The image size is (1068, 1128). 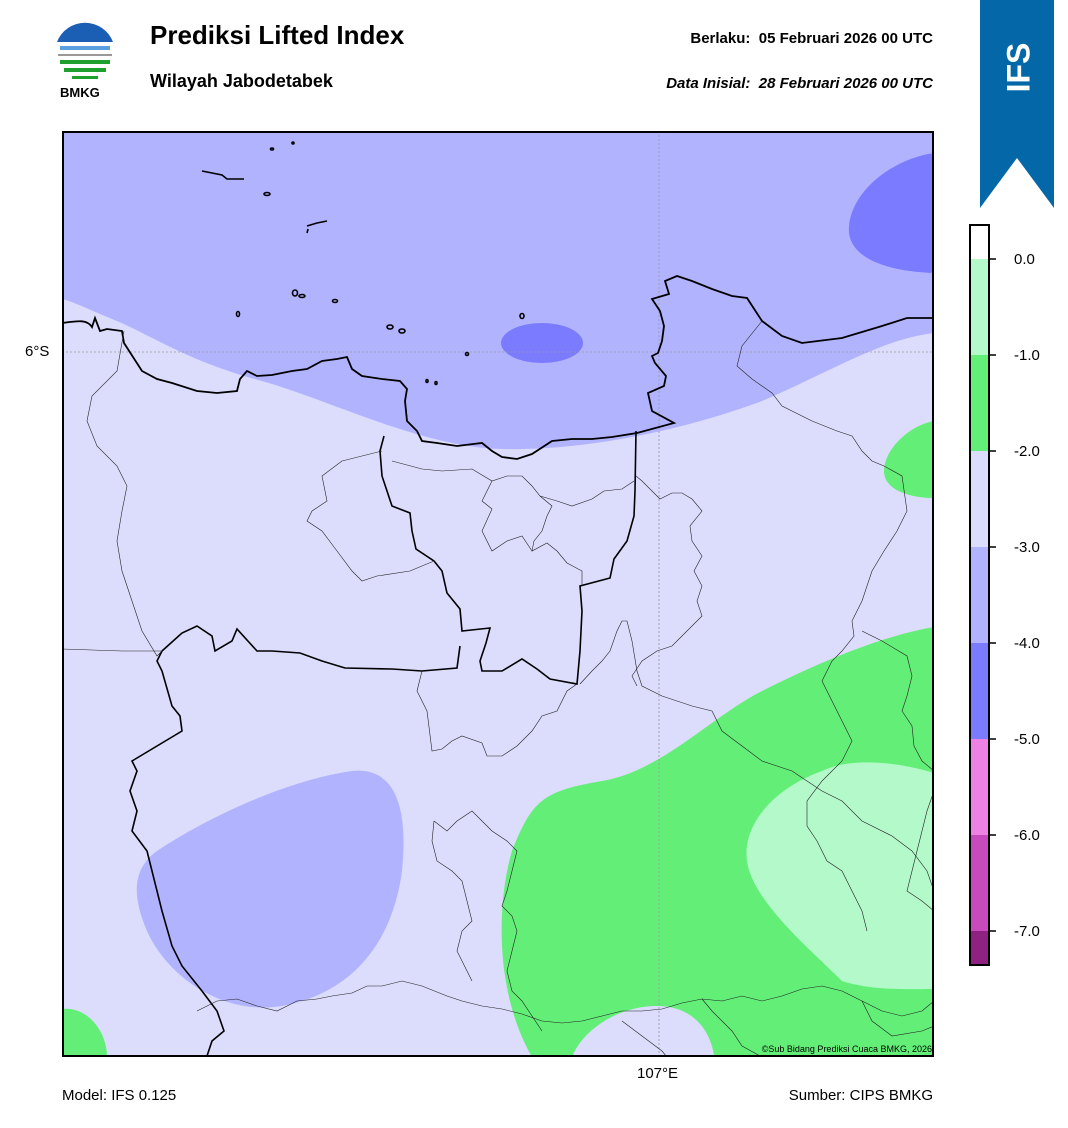 What do you see at coordinates (979, 948) in the screenshot?
I see `colorbar-bin-below-minus7` at bounding box center [979, 948].